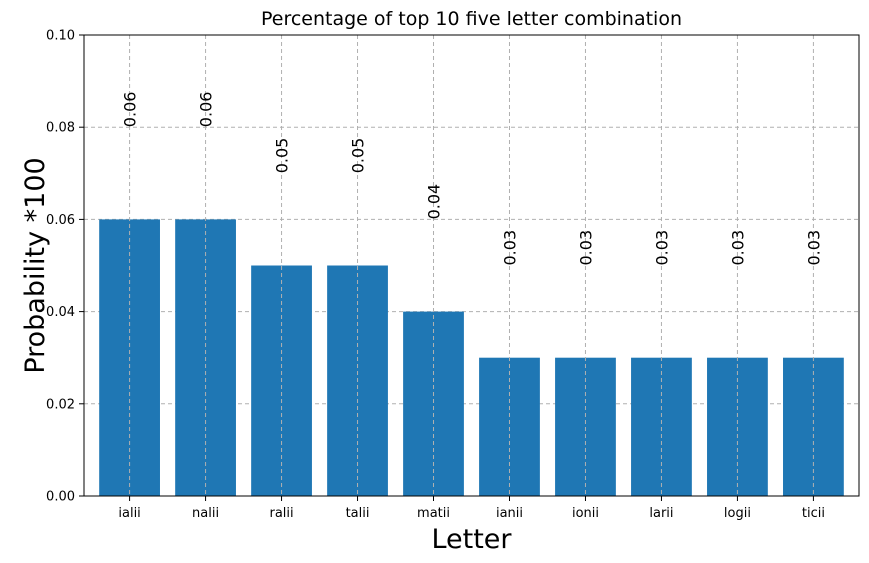 Image resolution: width=869 pixels, height=563 pixels. Describe the element at coordinates (65, 267) in the screenshot. I see `y-axis-ticks: 0.00 0.02 0.04 0.06 0.08 0.10` at that location.